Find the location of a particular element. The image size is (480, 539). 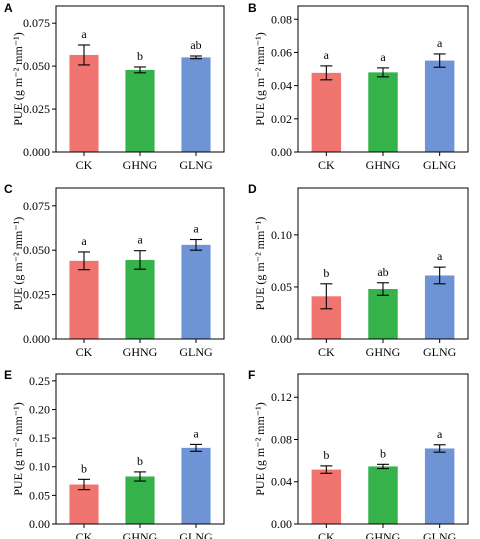

panel-label: A is located at coordinates (8, 8).